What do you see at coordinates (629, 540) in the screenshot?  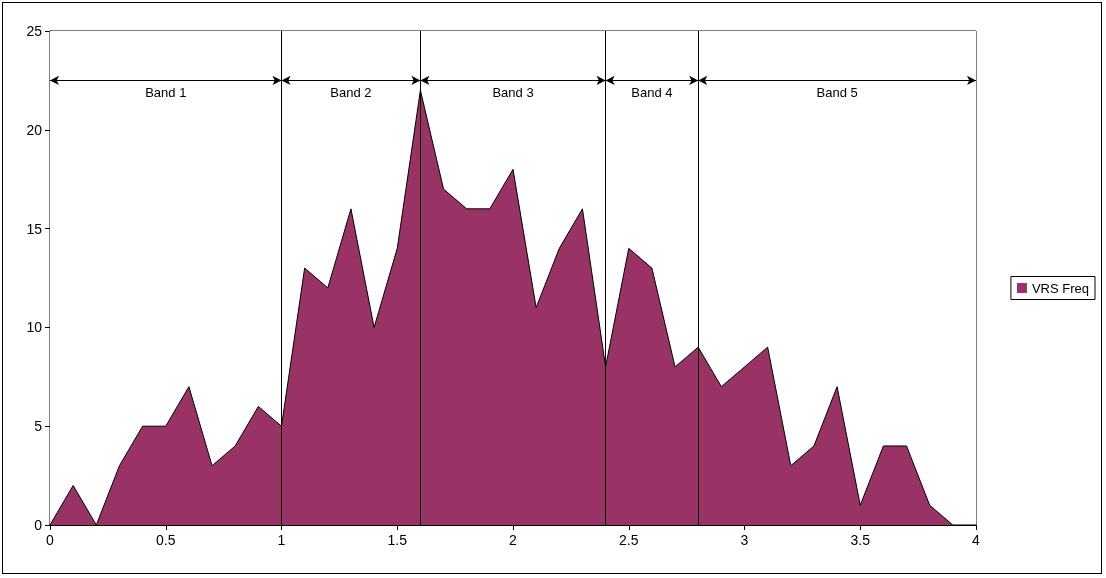 I see `x-tick-label: 2.5` at bounding box center [629, 540].